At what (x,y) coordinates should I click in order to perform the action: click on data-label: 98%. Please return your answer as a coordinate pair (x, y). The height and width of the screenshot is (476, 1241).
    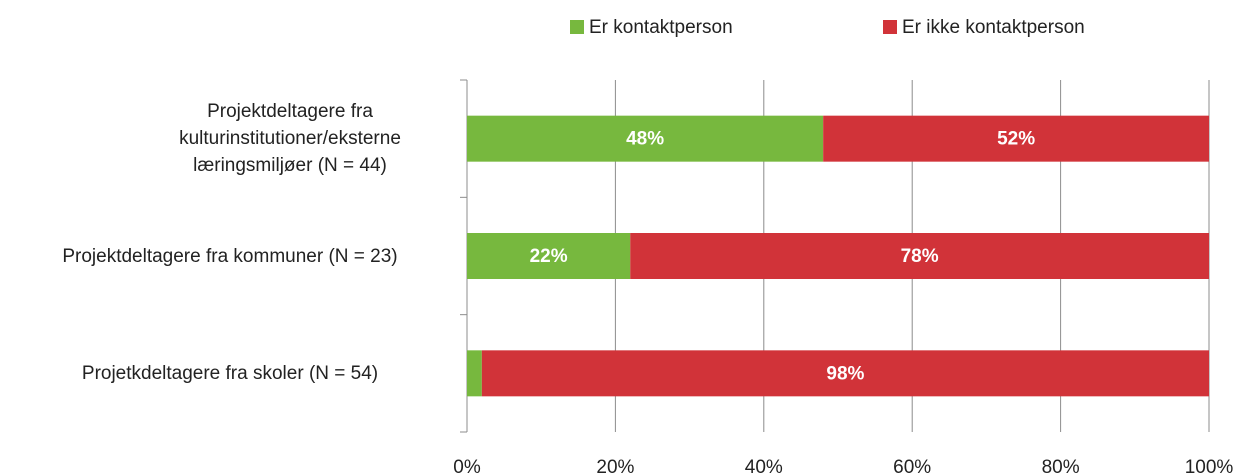
    Looking at the image, I should click on (845, 373).